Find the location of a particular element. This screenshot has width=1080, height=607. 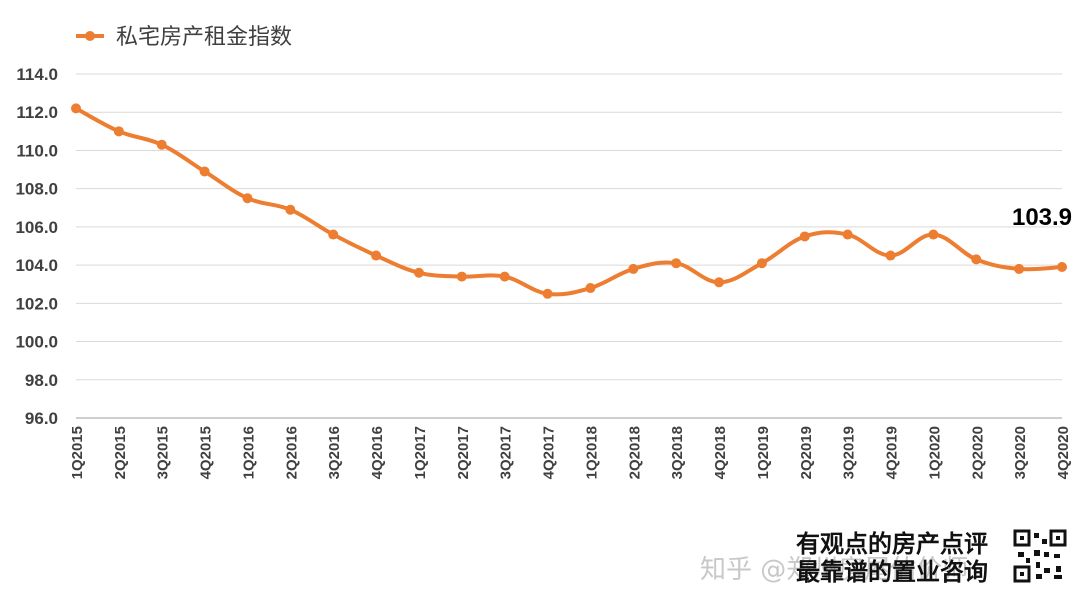

legend: 私宅房产租金指数 is located at coordinates (184, 37).